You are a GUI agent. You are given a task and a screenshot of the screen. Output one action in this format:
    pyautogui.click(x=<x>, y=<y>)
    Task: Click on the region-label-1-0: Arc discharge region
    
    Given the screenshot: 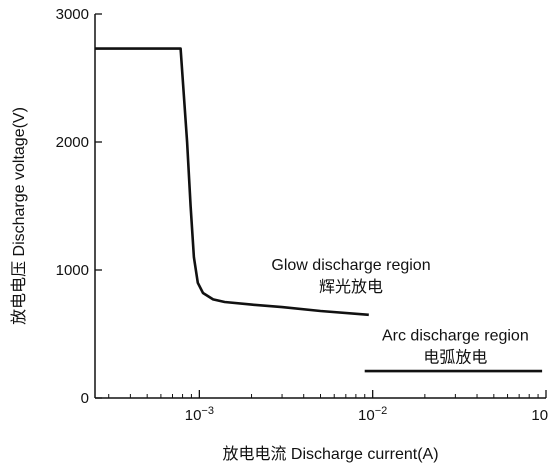 What is the action you would take?
    pyautogui.click(x=455, y=335)
    